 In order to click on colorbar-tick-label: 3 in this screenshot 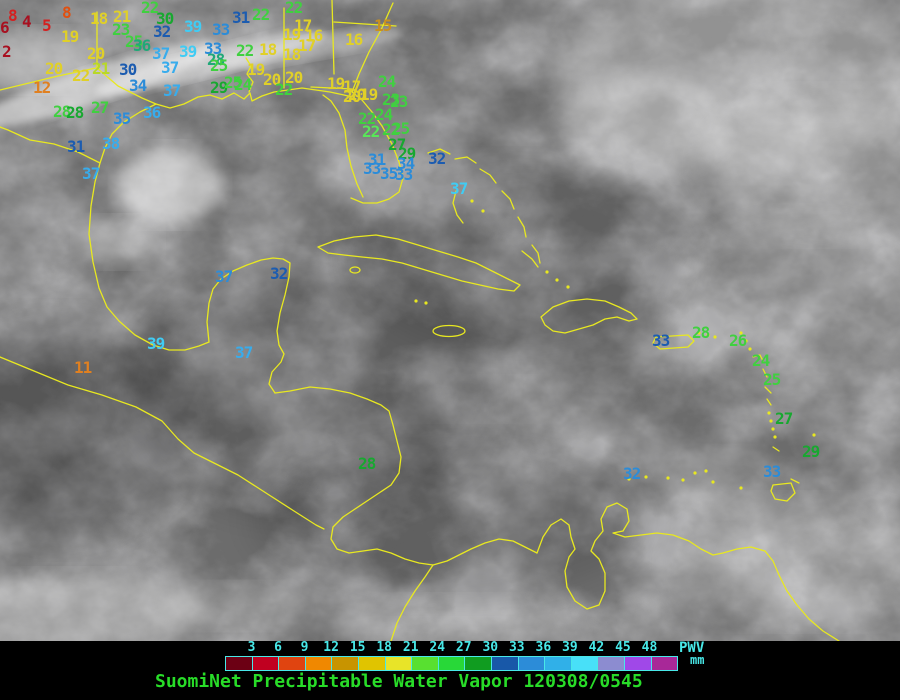, I will do `click(251, 647)`.